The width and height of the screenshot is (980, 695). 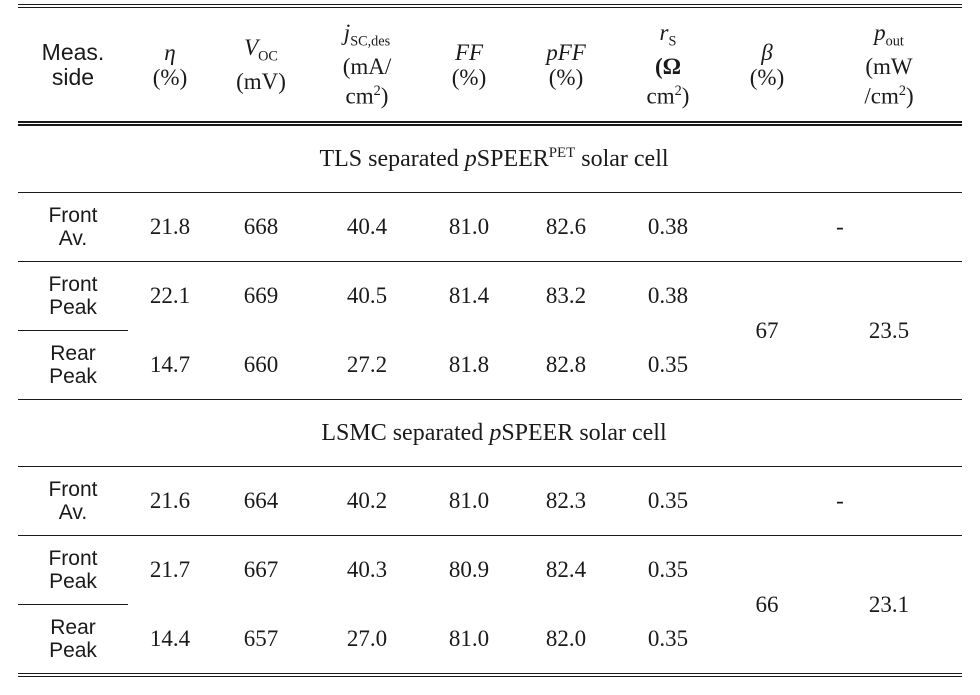 What do you see at coordinates (566, 77) in the screenshot?
I see `header-pff-unit: (%)` at bounding box center [566, 77].